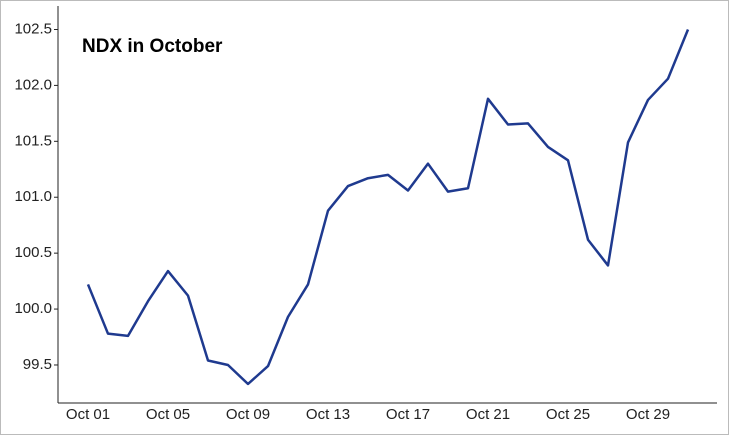 The image size is (729, 435). Describe the element at coordinates (248, 414) in the screenshot. I see `x-tick-label: Oct 09` at that location.